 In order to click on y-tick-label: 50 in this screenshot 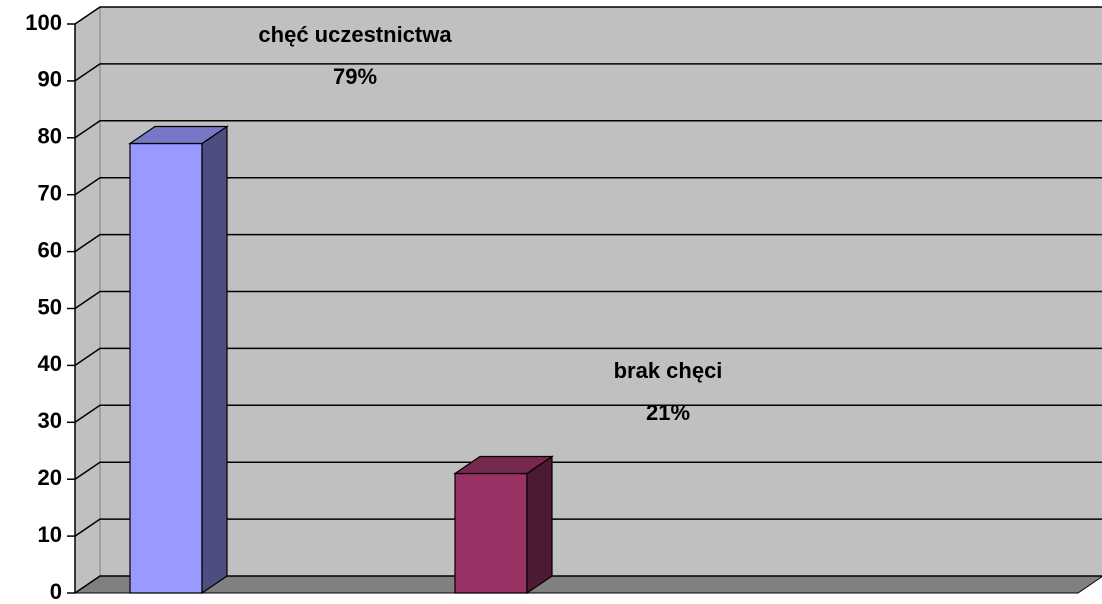, I will do `click(50, 306)`.